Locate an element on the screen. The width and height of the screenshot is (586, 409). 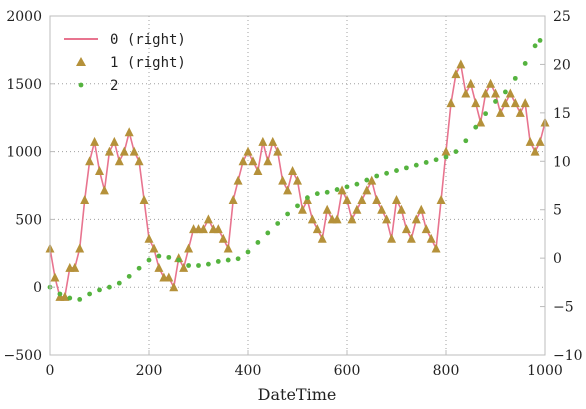
y-tick-label: −500 is located at coordinates (23, 356).